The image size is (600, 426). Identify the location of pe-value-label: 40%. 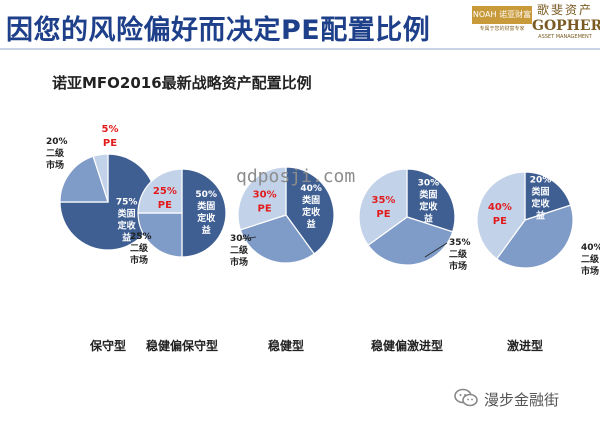
(500, 207).